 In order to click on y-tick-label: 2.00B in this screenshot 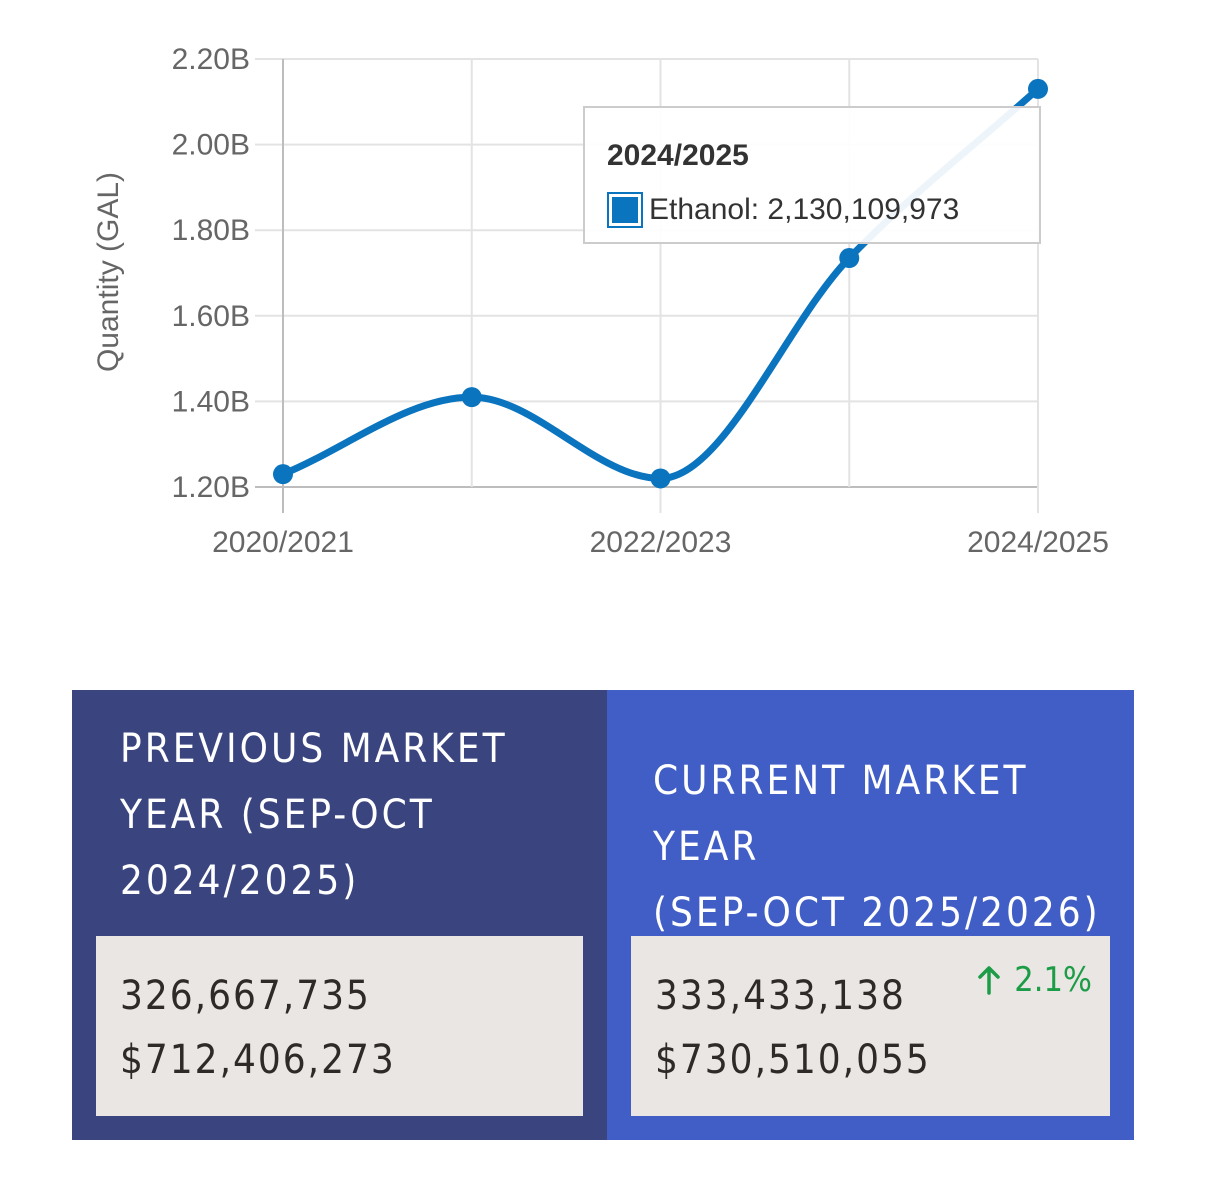, I will do `click(211, 145)`.